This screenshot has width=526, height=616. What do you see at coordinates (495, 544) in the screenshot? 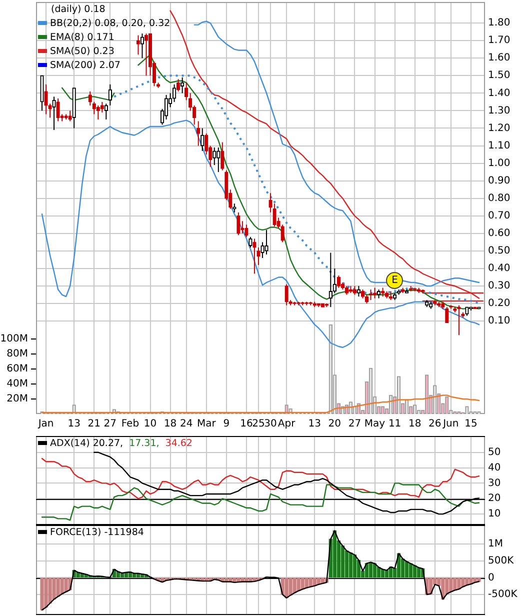
I see `y-tick-label: 1M` at bounding box center [495, 544].